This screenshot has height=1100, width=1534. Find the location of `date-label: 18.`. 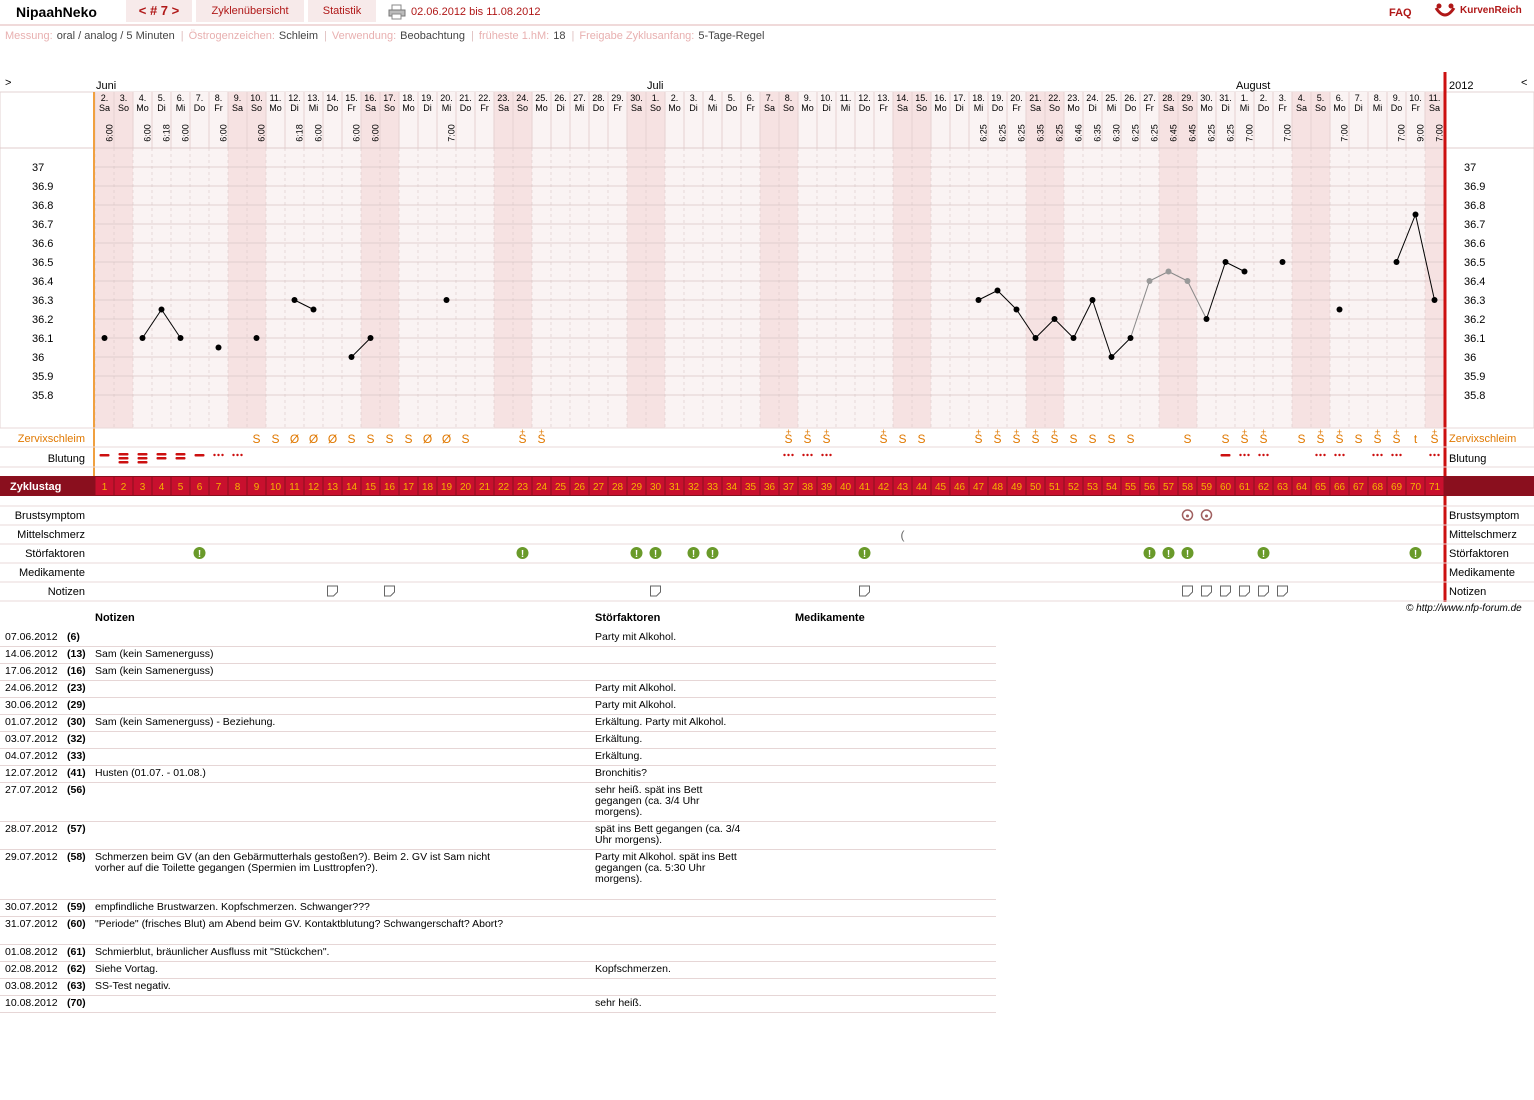

date-label: 18. is located at coordinates (408, 98).